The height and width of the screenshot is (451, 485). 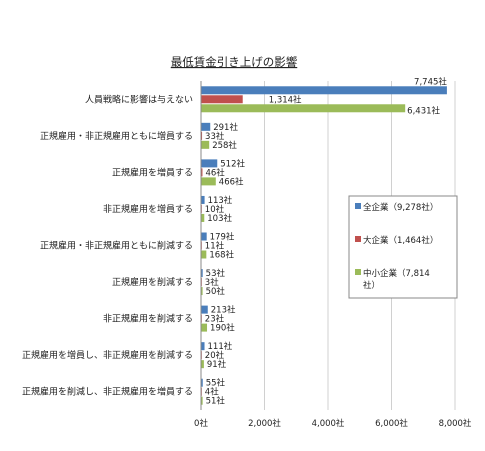 I want to click on data-label: 53社, so click(x=216, y=273).